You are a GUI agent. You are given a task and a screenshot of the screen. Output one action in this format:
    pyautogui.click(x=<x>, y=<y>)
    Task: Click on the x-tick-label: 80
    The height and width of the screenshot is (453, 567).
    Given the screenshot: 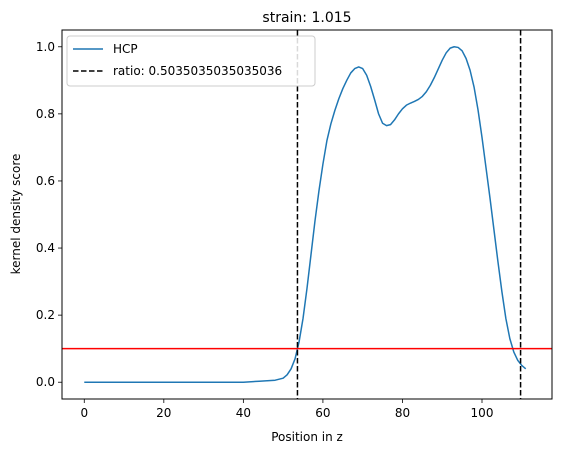 What is the action you would take?
    pyautogui.click(x=402, y=413)
    